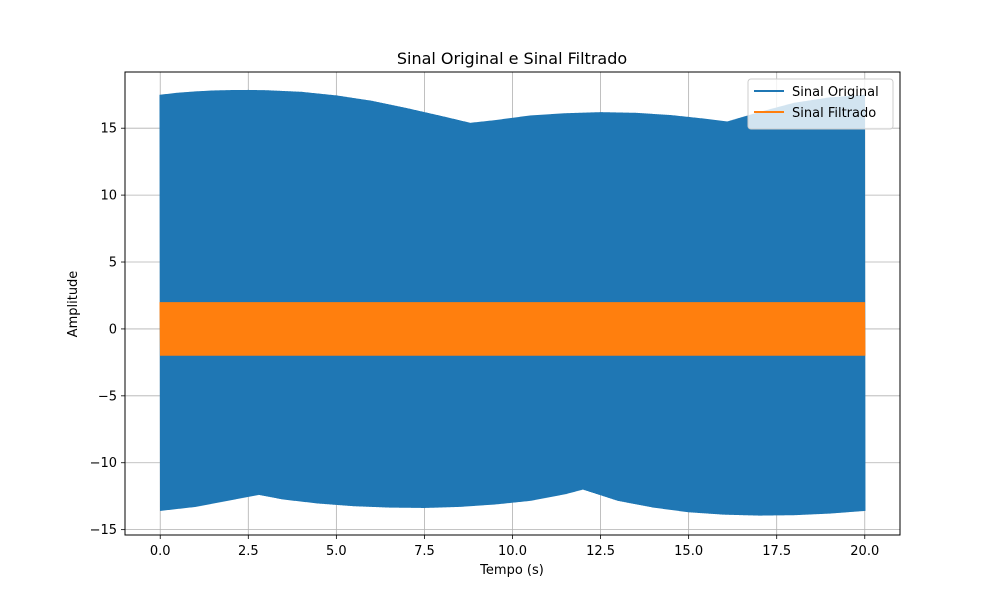 The width and height of the screenshot is (1000, 600). I want to click on x-tick-label: 0.0, so click(160, 551).